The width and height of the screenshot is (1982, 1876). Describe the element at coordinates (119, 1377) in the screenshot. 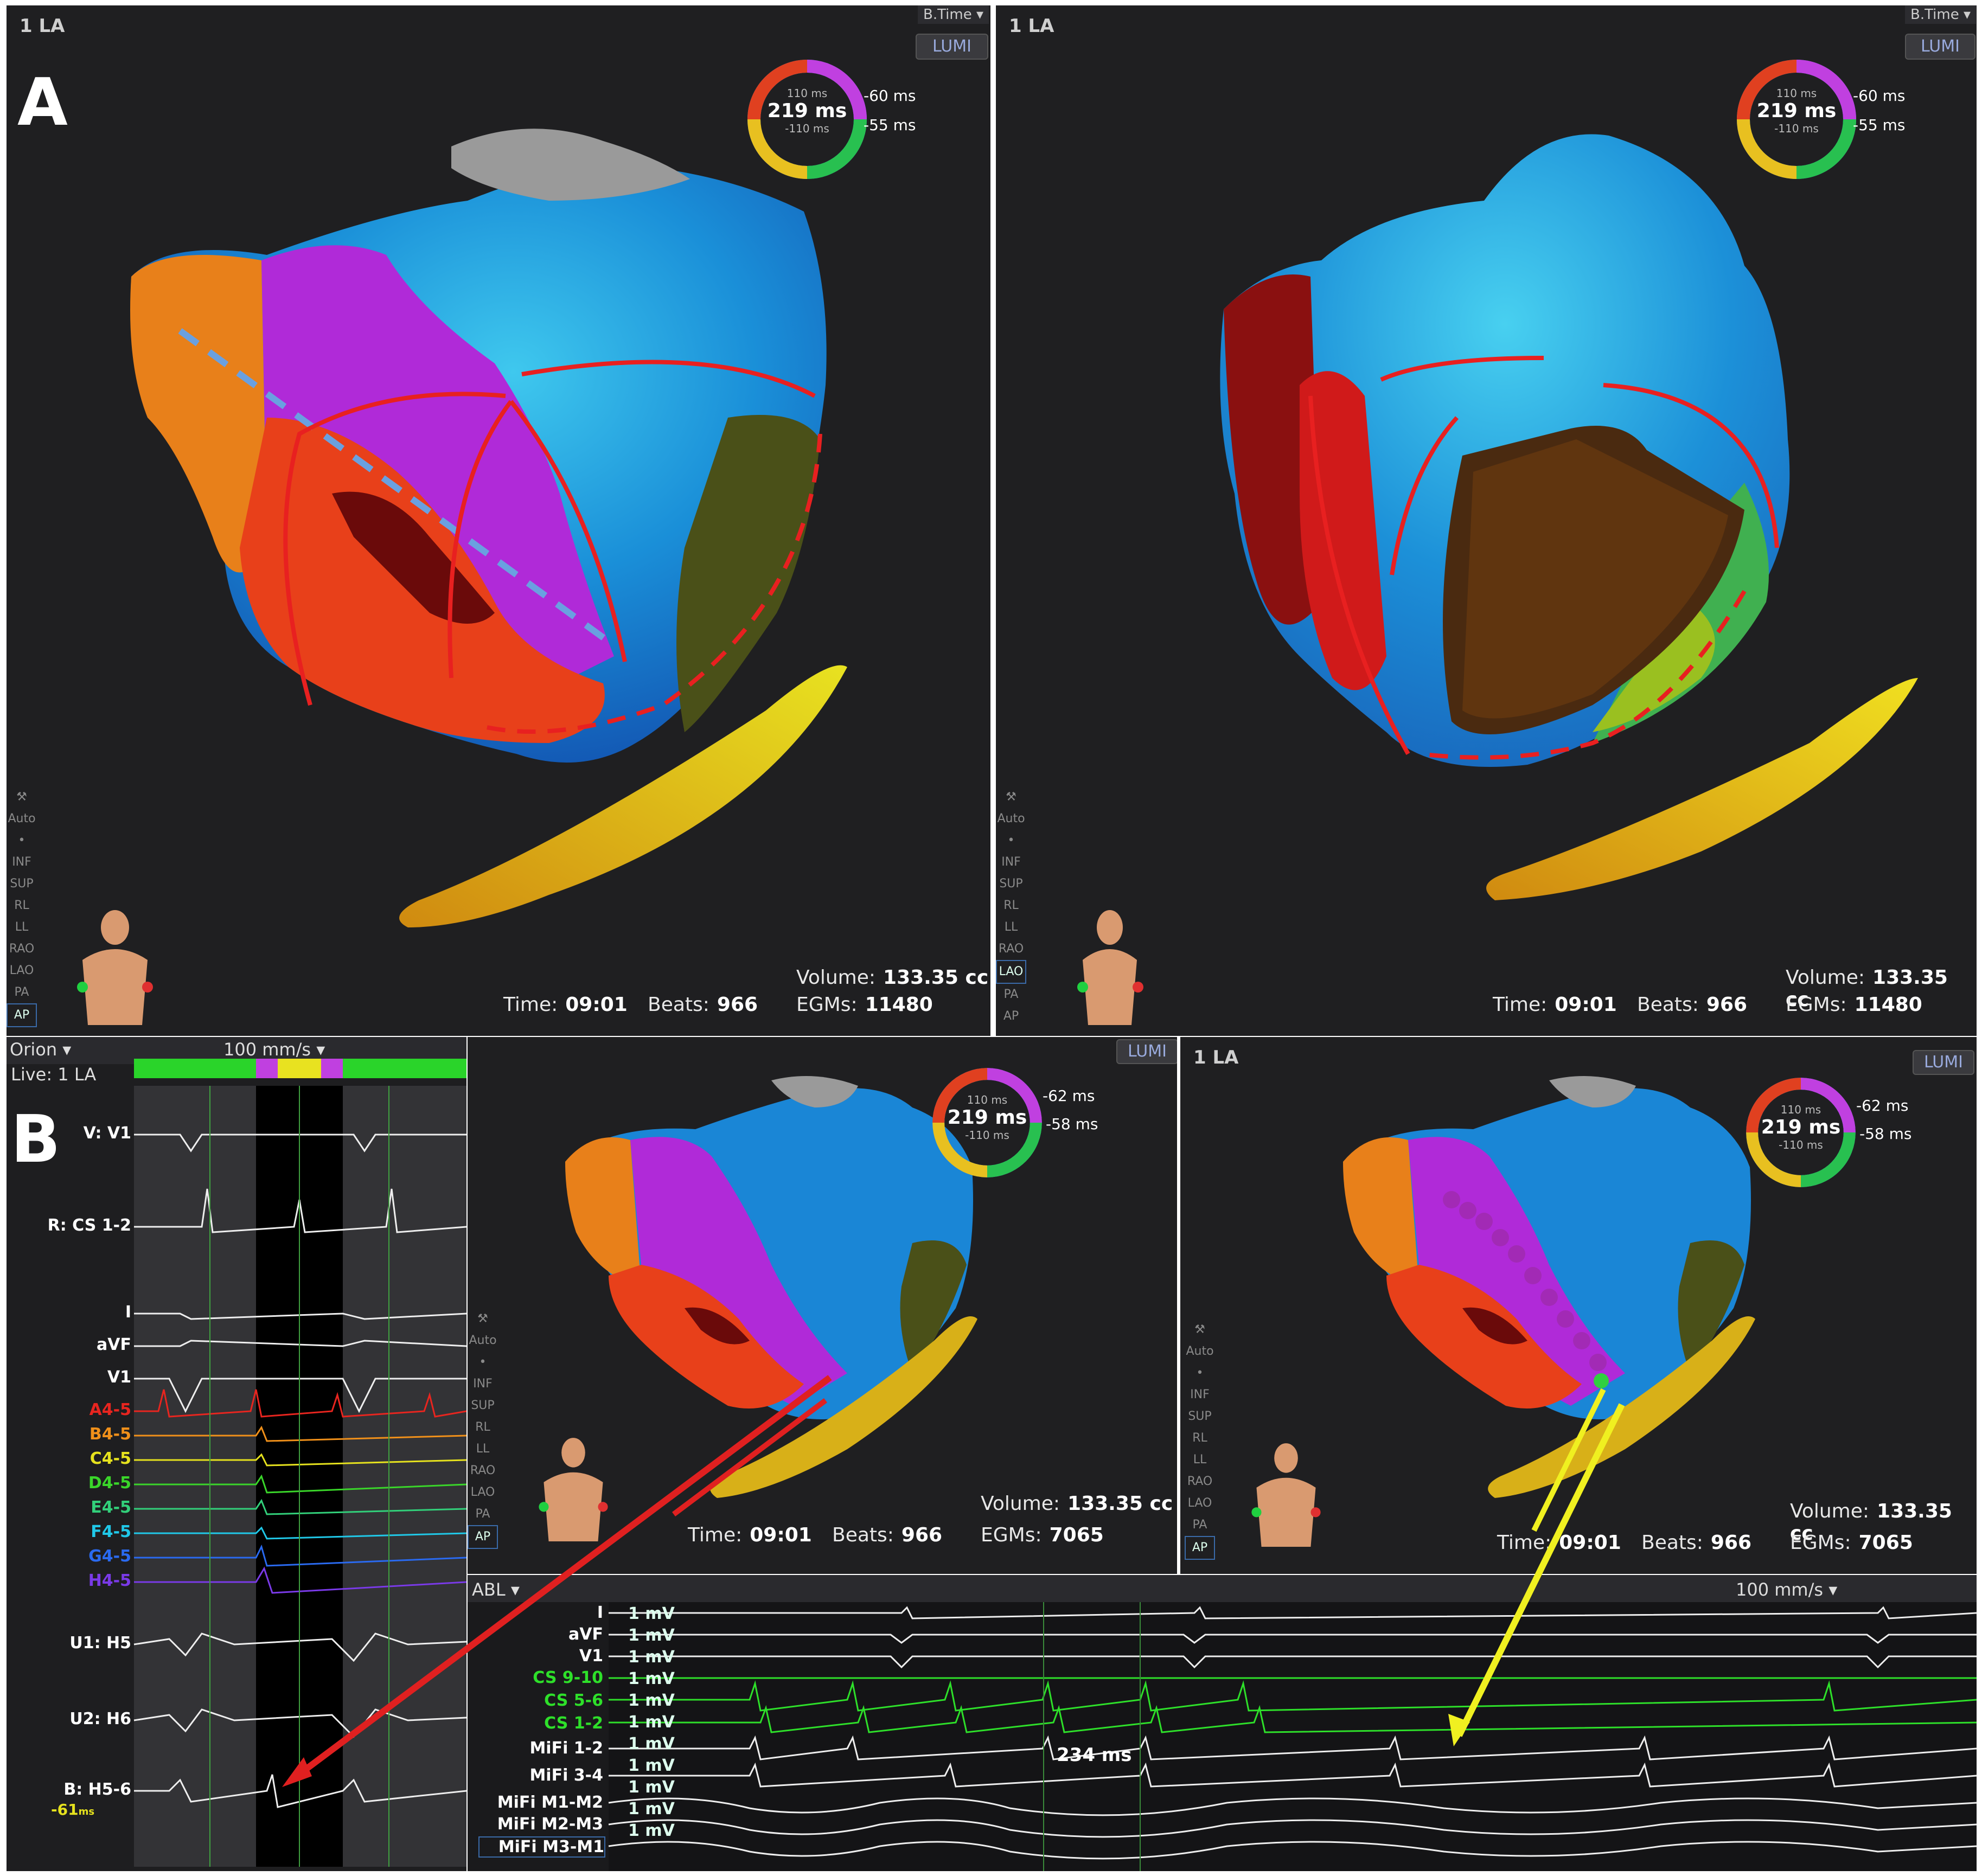

I see `trace-label: V1` at that location.